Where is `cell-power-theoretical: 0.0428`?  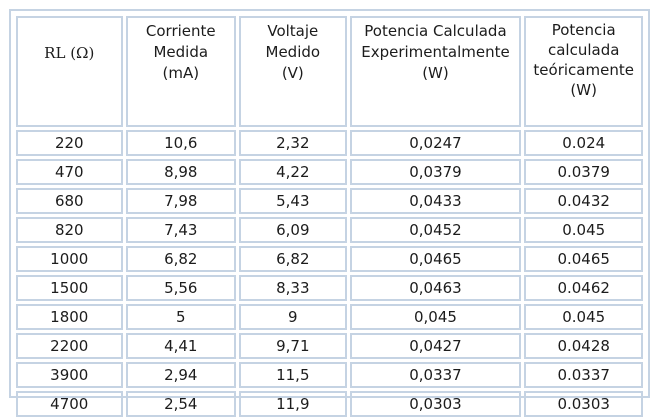 cell-power-theoretical: 0.0428 is located at coordinates (583, 346).